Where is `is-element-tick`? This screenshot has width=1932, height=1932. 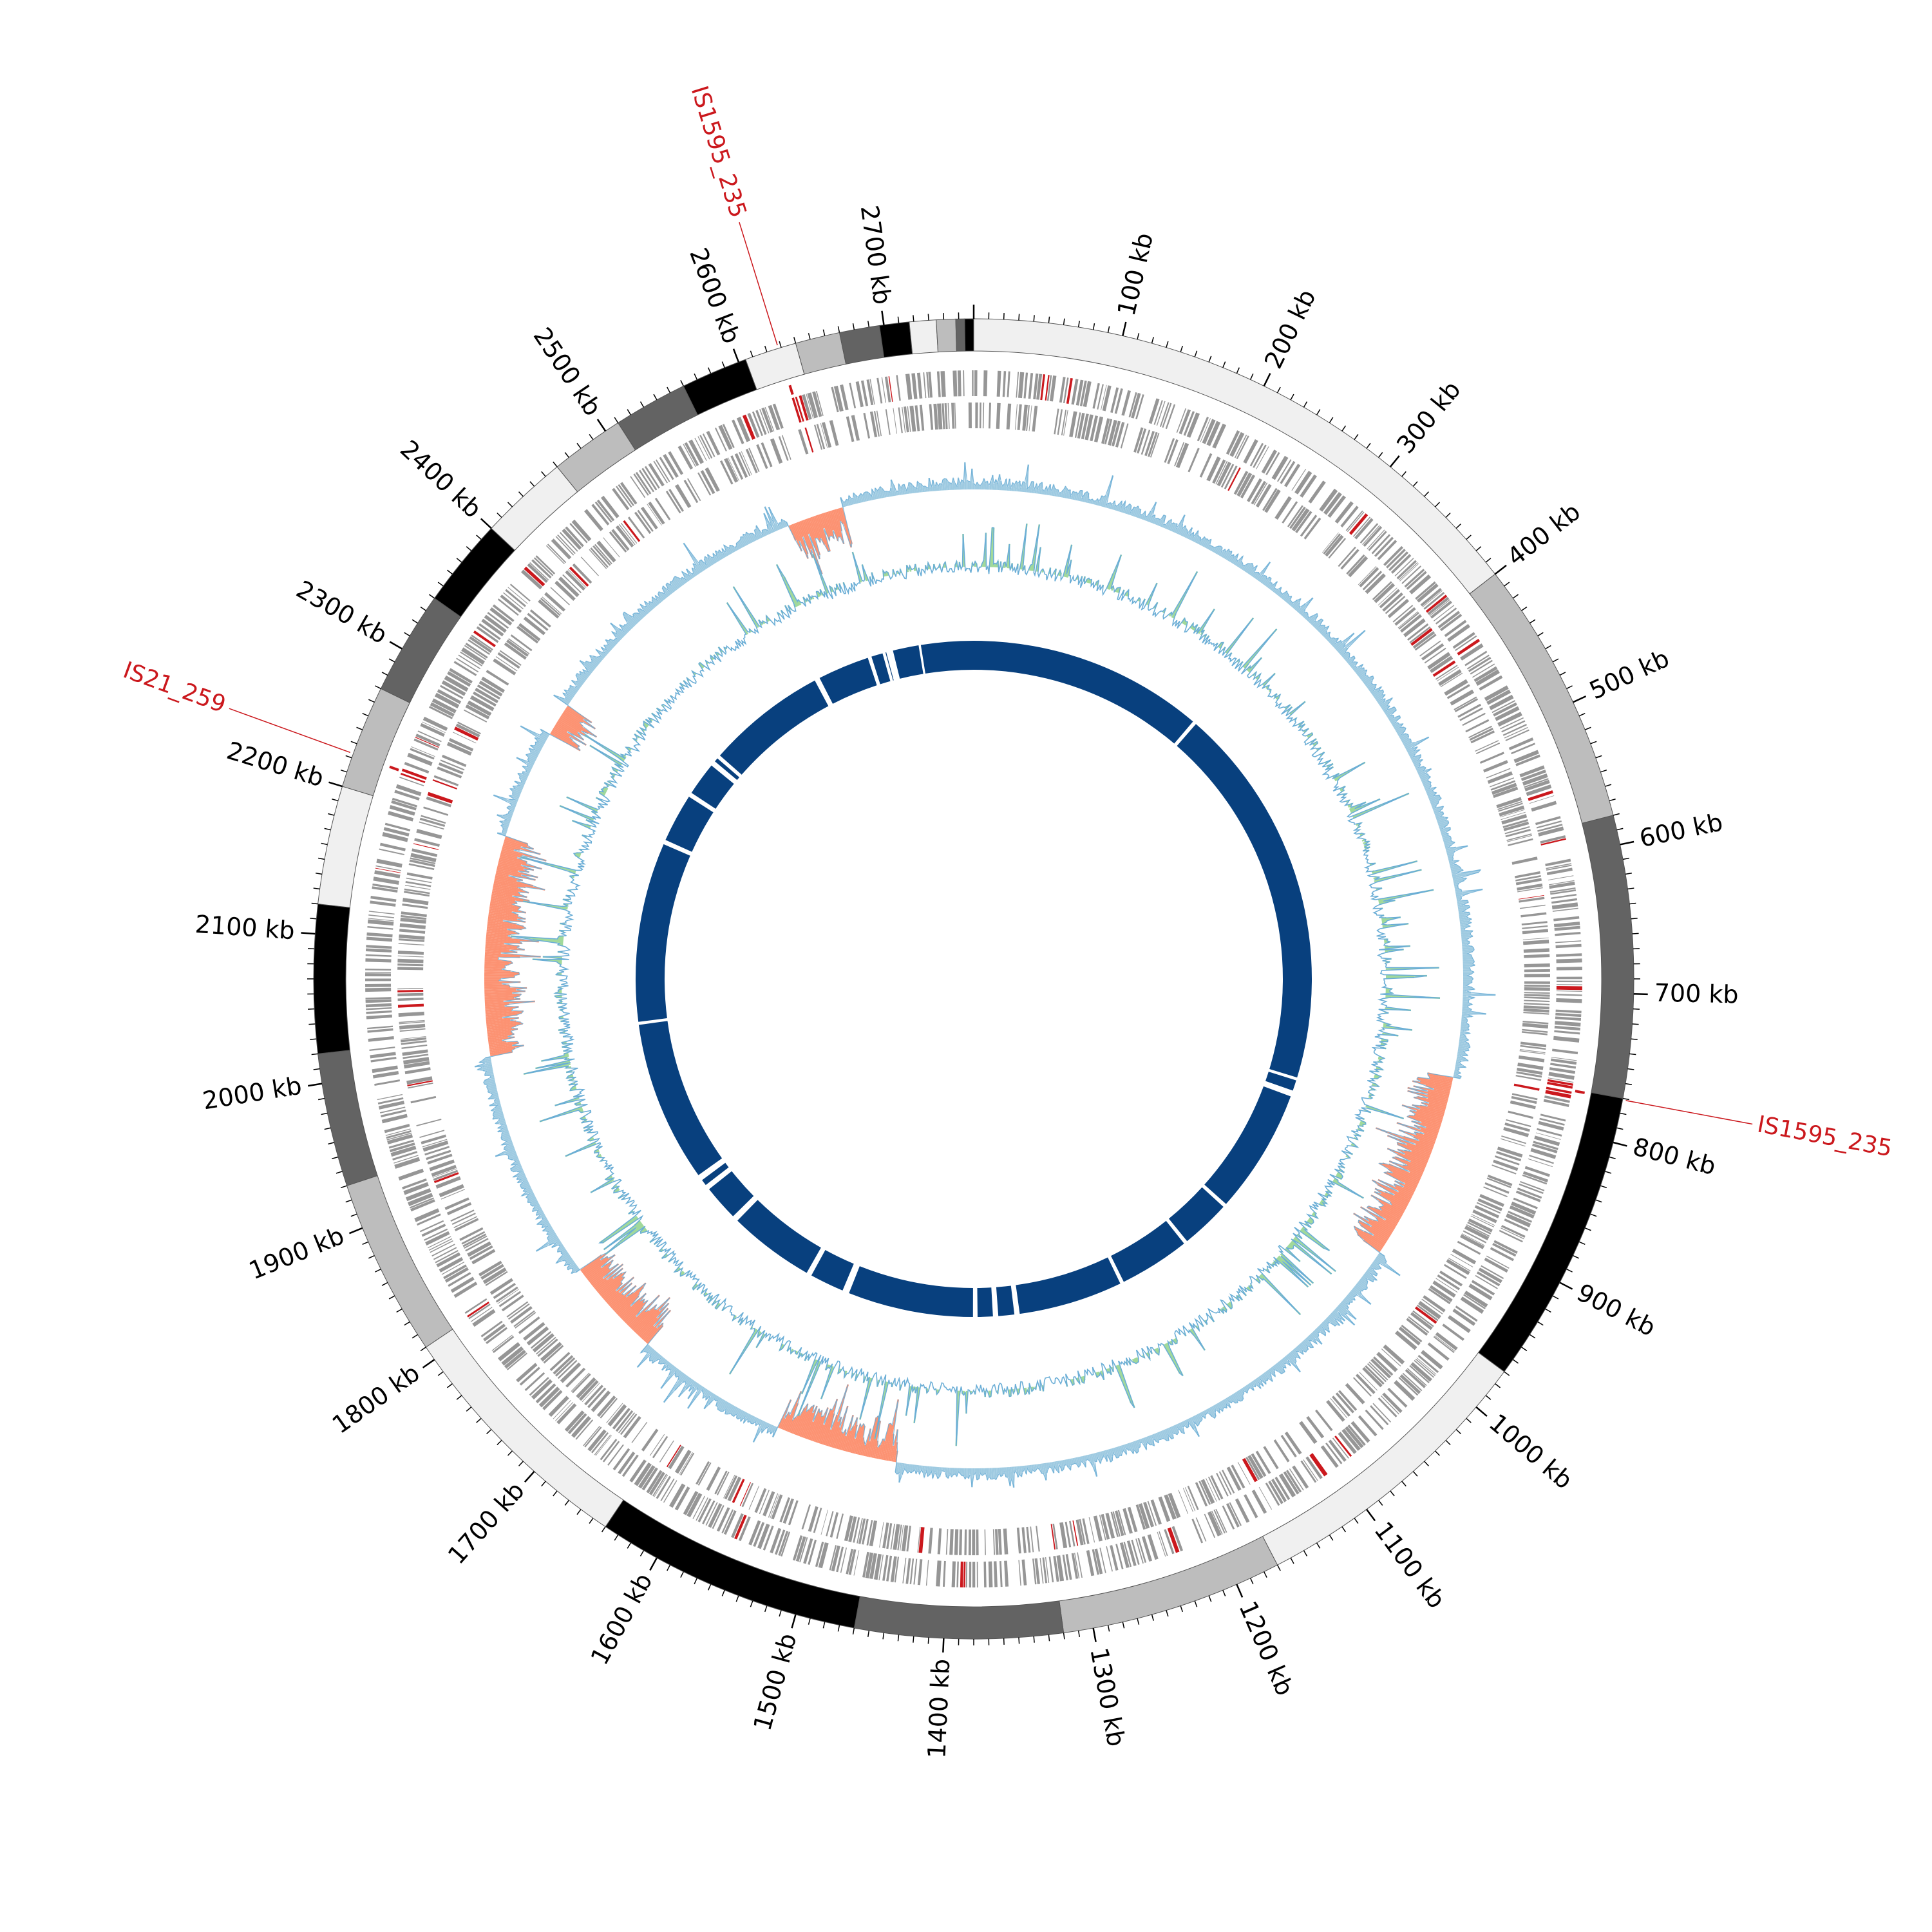 is-element-tick is located at coordinates (394, 769).